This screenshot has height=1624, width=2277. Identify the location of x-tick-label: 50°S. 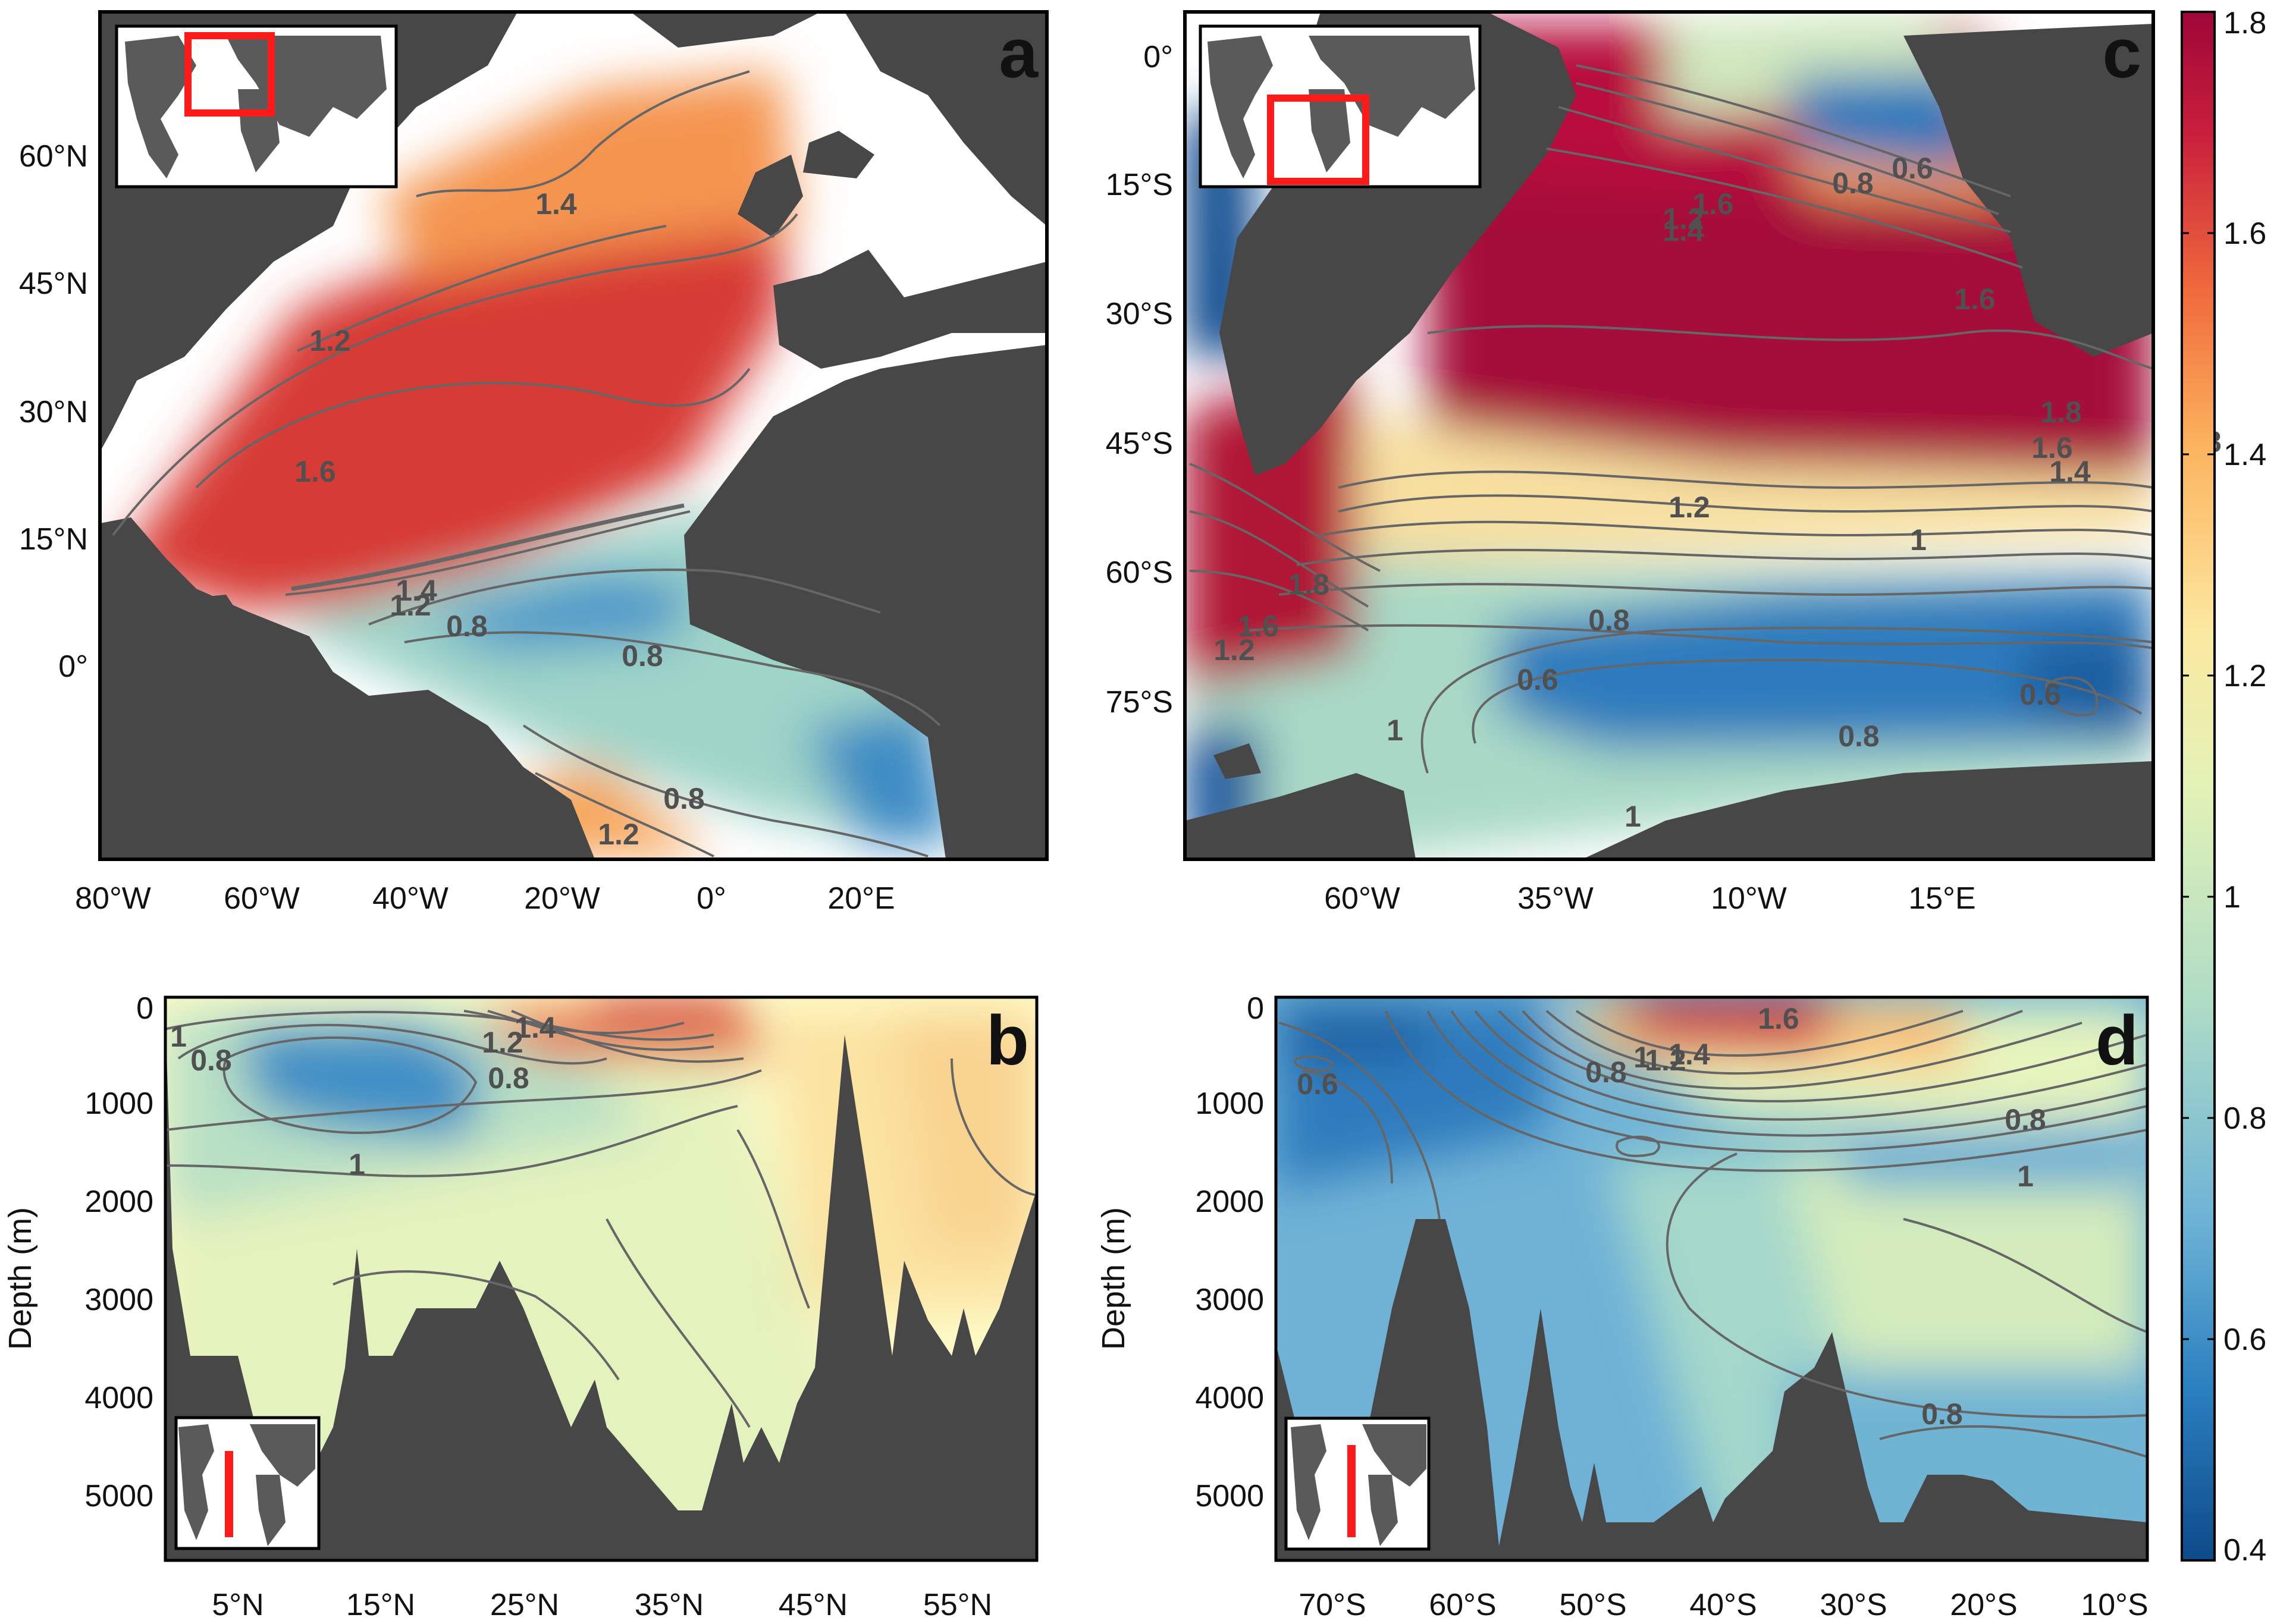
(1592, 1605).